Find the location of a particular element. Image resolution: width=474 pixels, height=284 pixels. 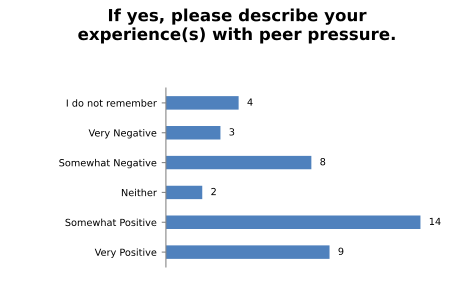

data-label: 9 is located at coordinates (341, 251).